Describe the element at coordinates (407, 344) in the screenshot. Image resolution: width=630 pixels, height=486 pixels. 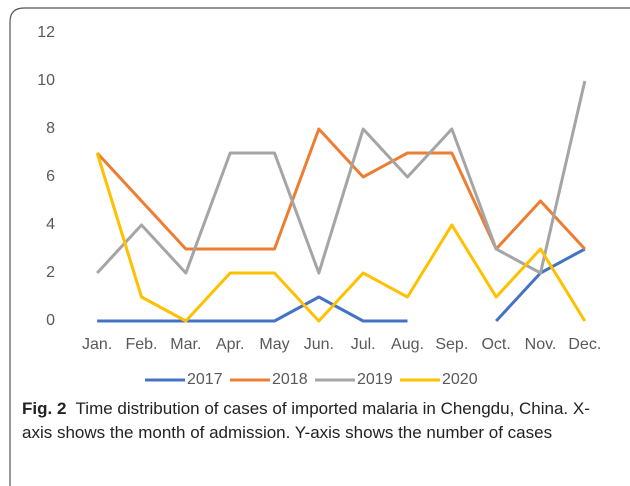
I see `x-tick-label: Aug.` at that location.